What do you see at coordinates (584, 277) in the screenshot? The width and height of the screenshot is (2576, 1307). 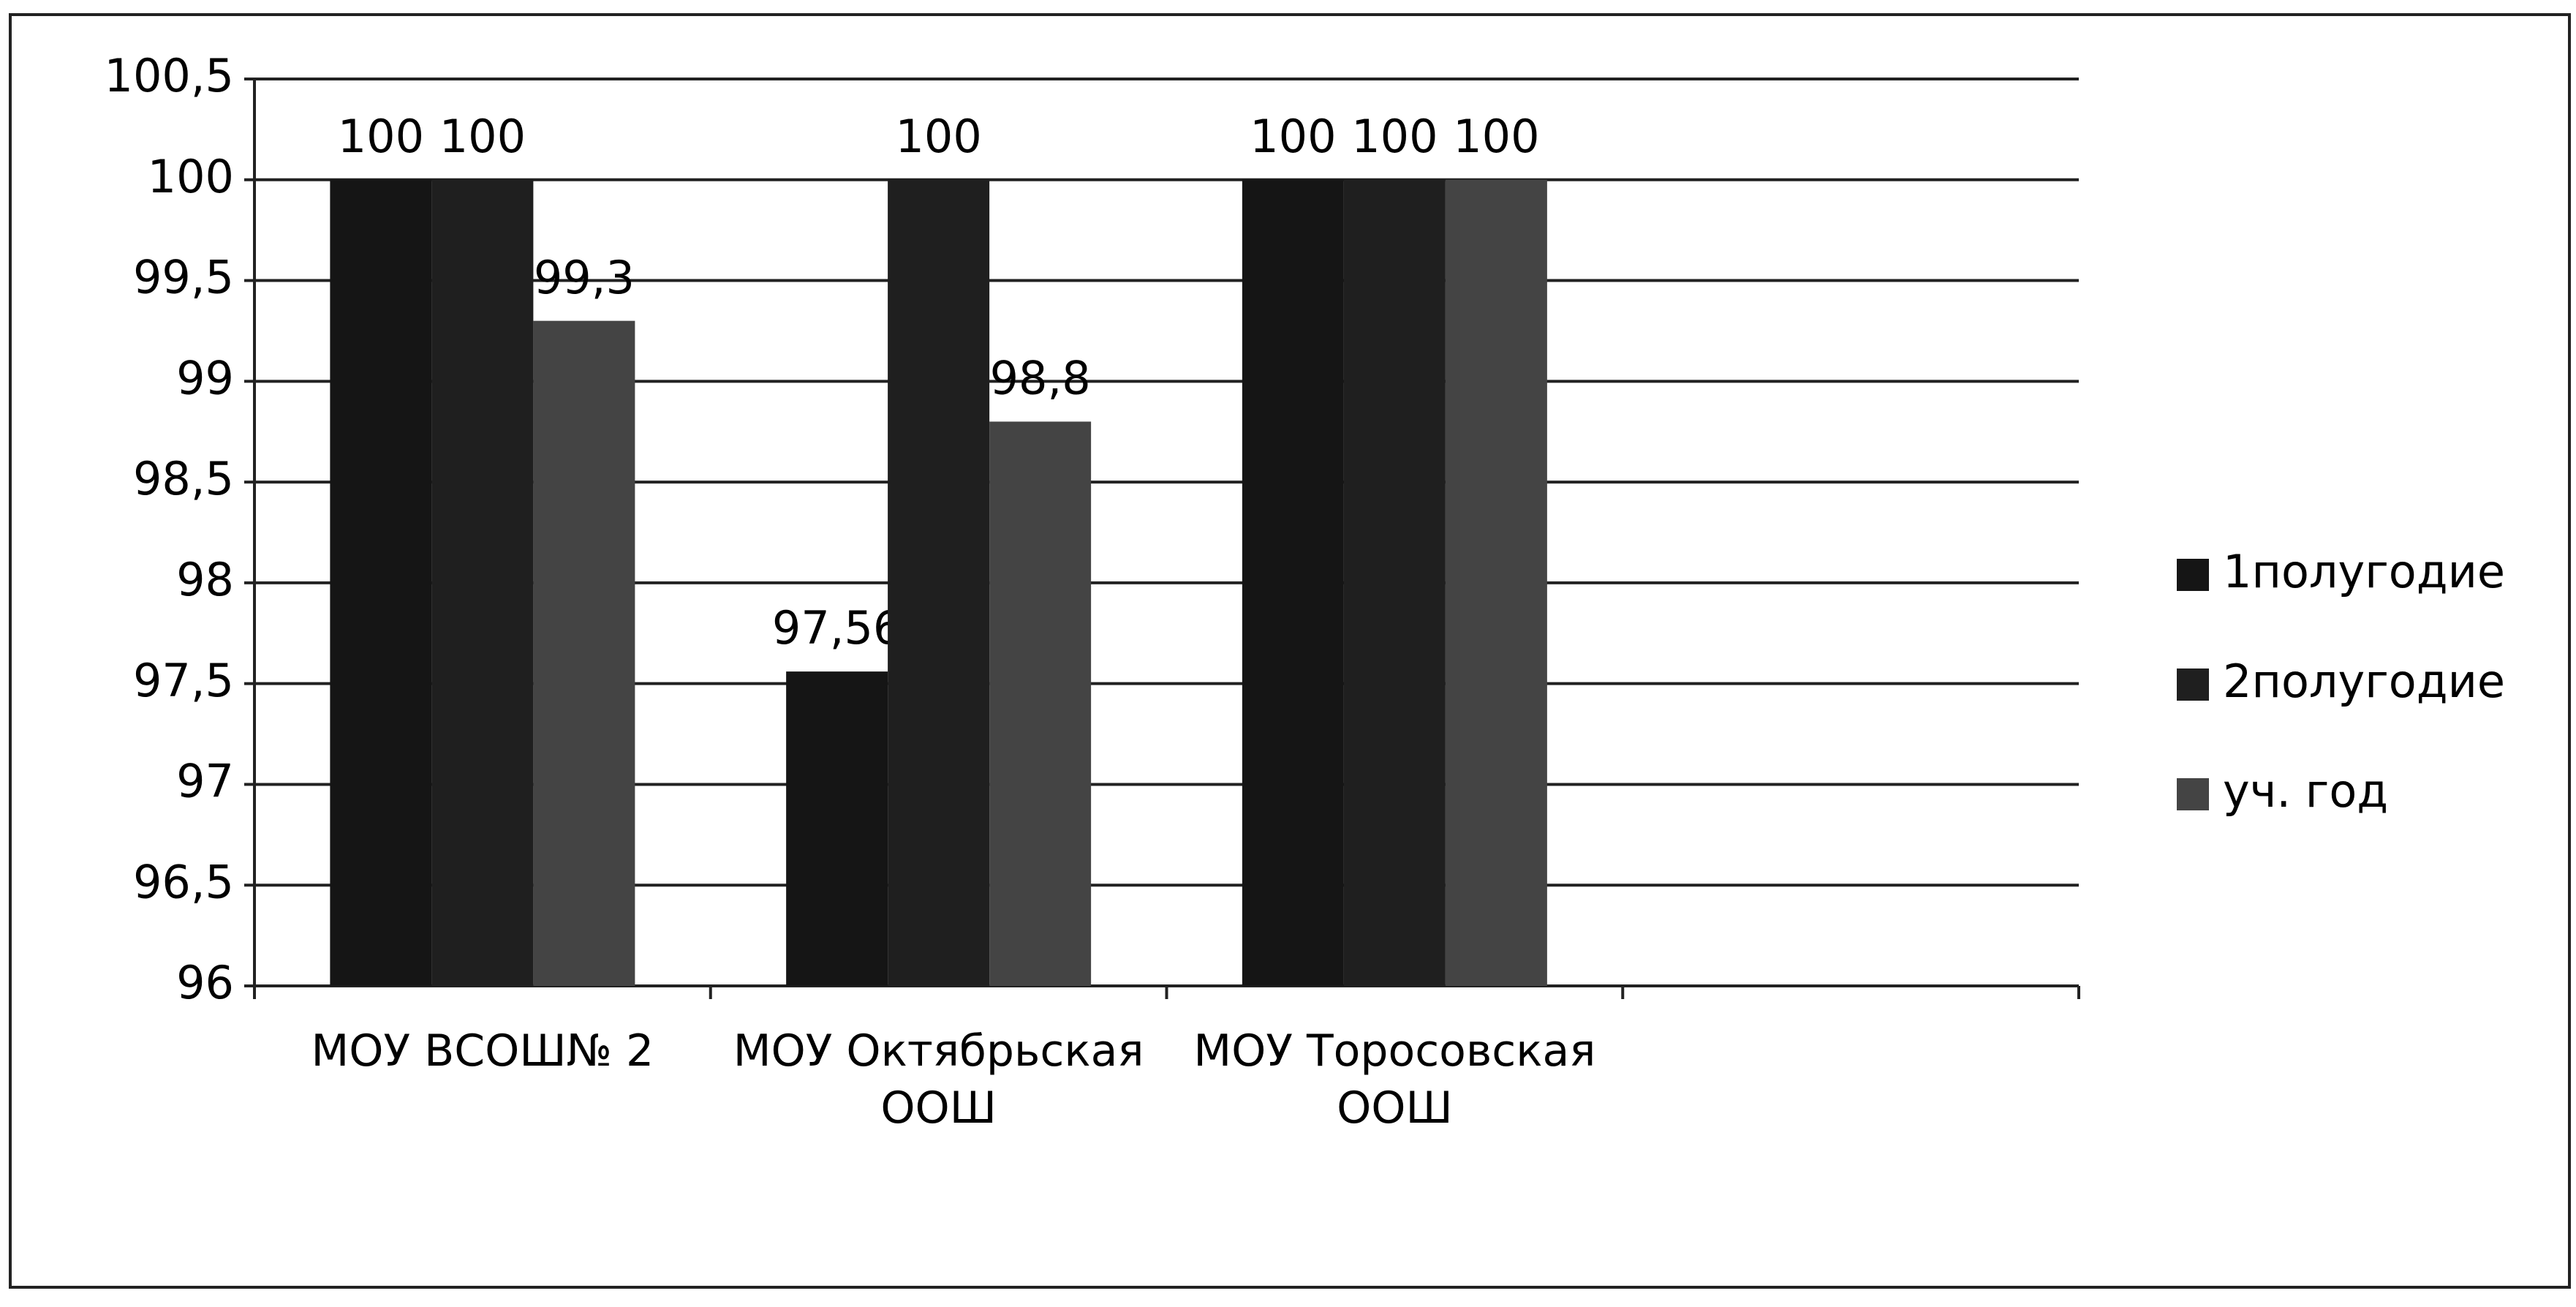 I see `data-label: 99,3` at bounding box center [584, 277].